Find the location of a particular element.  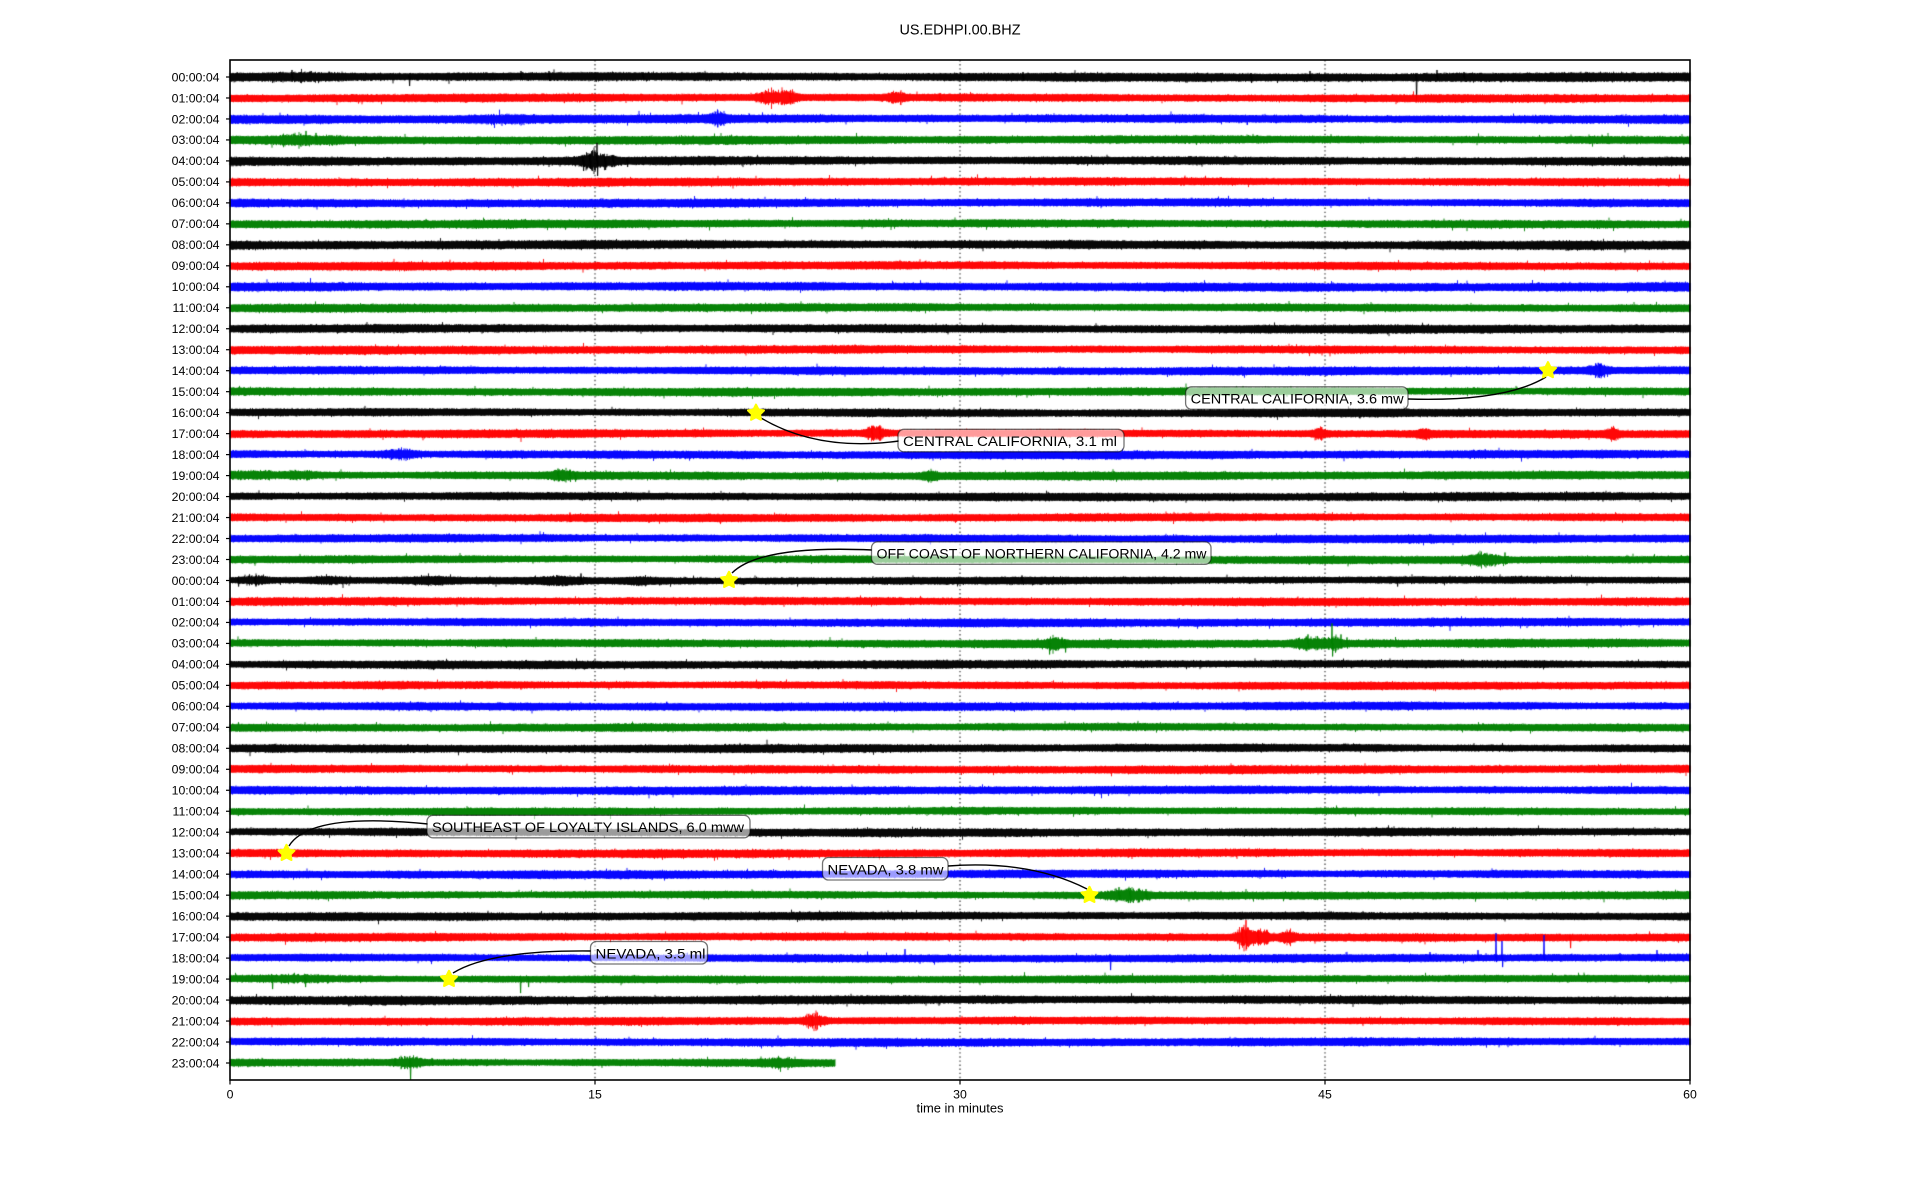

svg-text: 15 is located at coordinates (595, 1095).